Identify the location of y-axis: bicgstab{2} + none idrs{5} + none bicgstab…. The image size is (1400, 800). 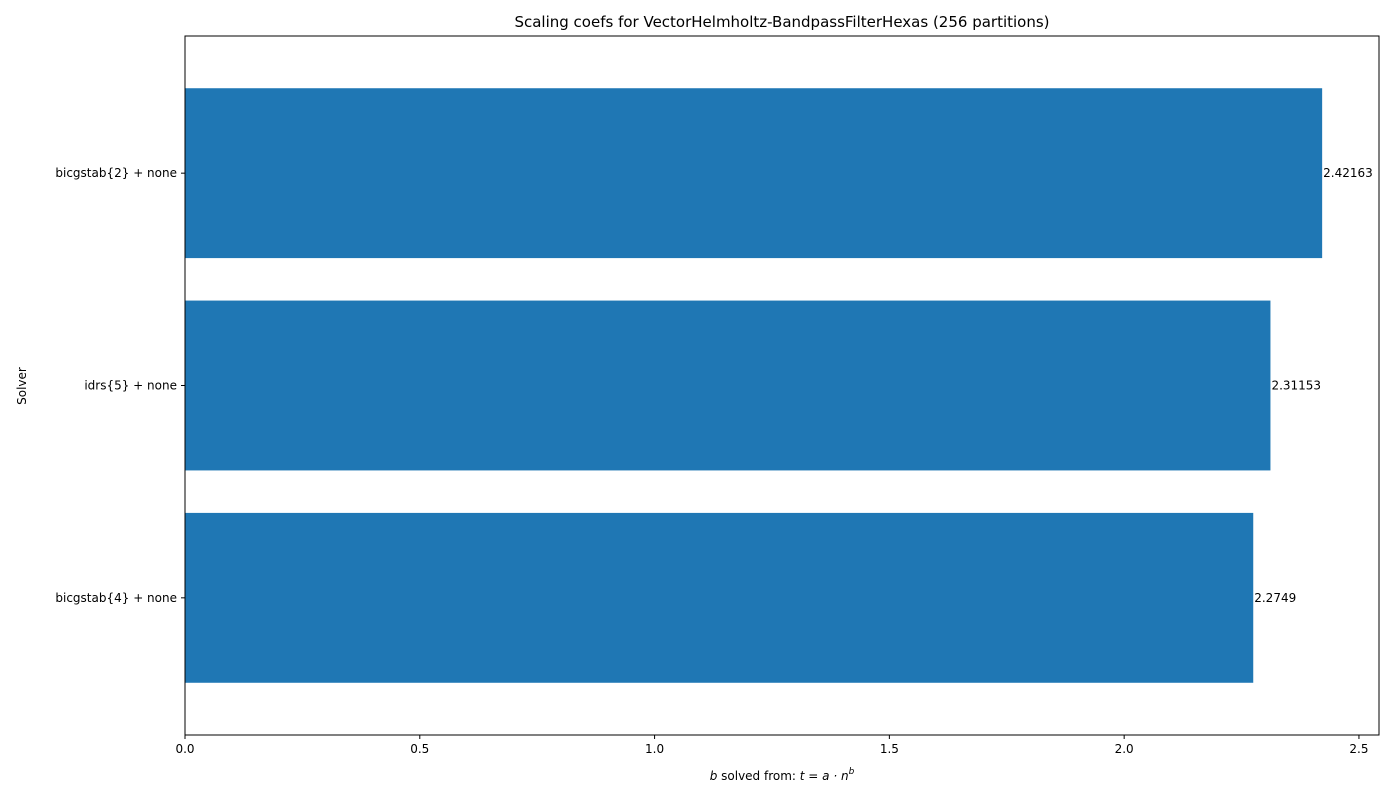
(120, 385).